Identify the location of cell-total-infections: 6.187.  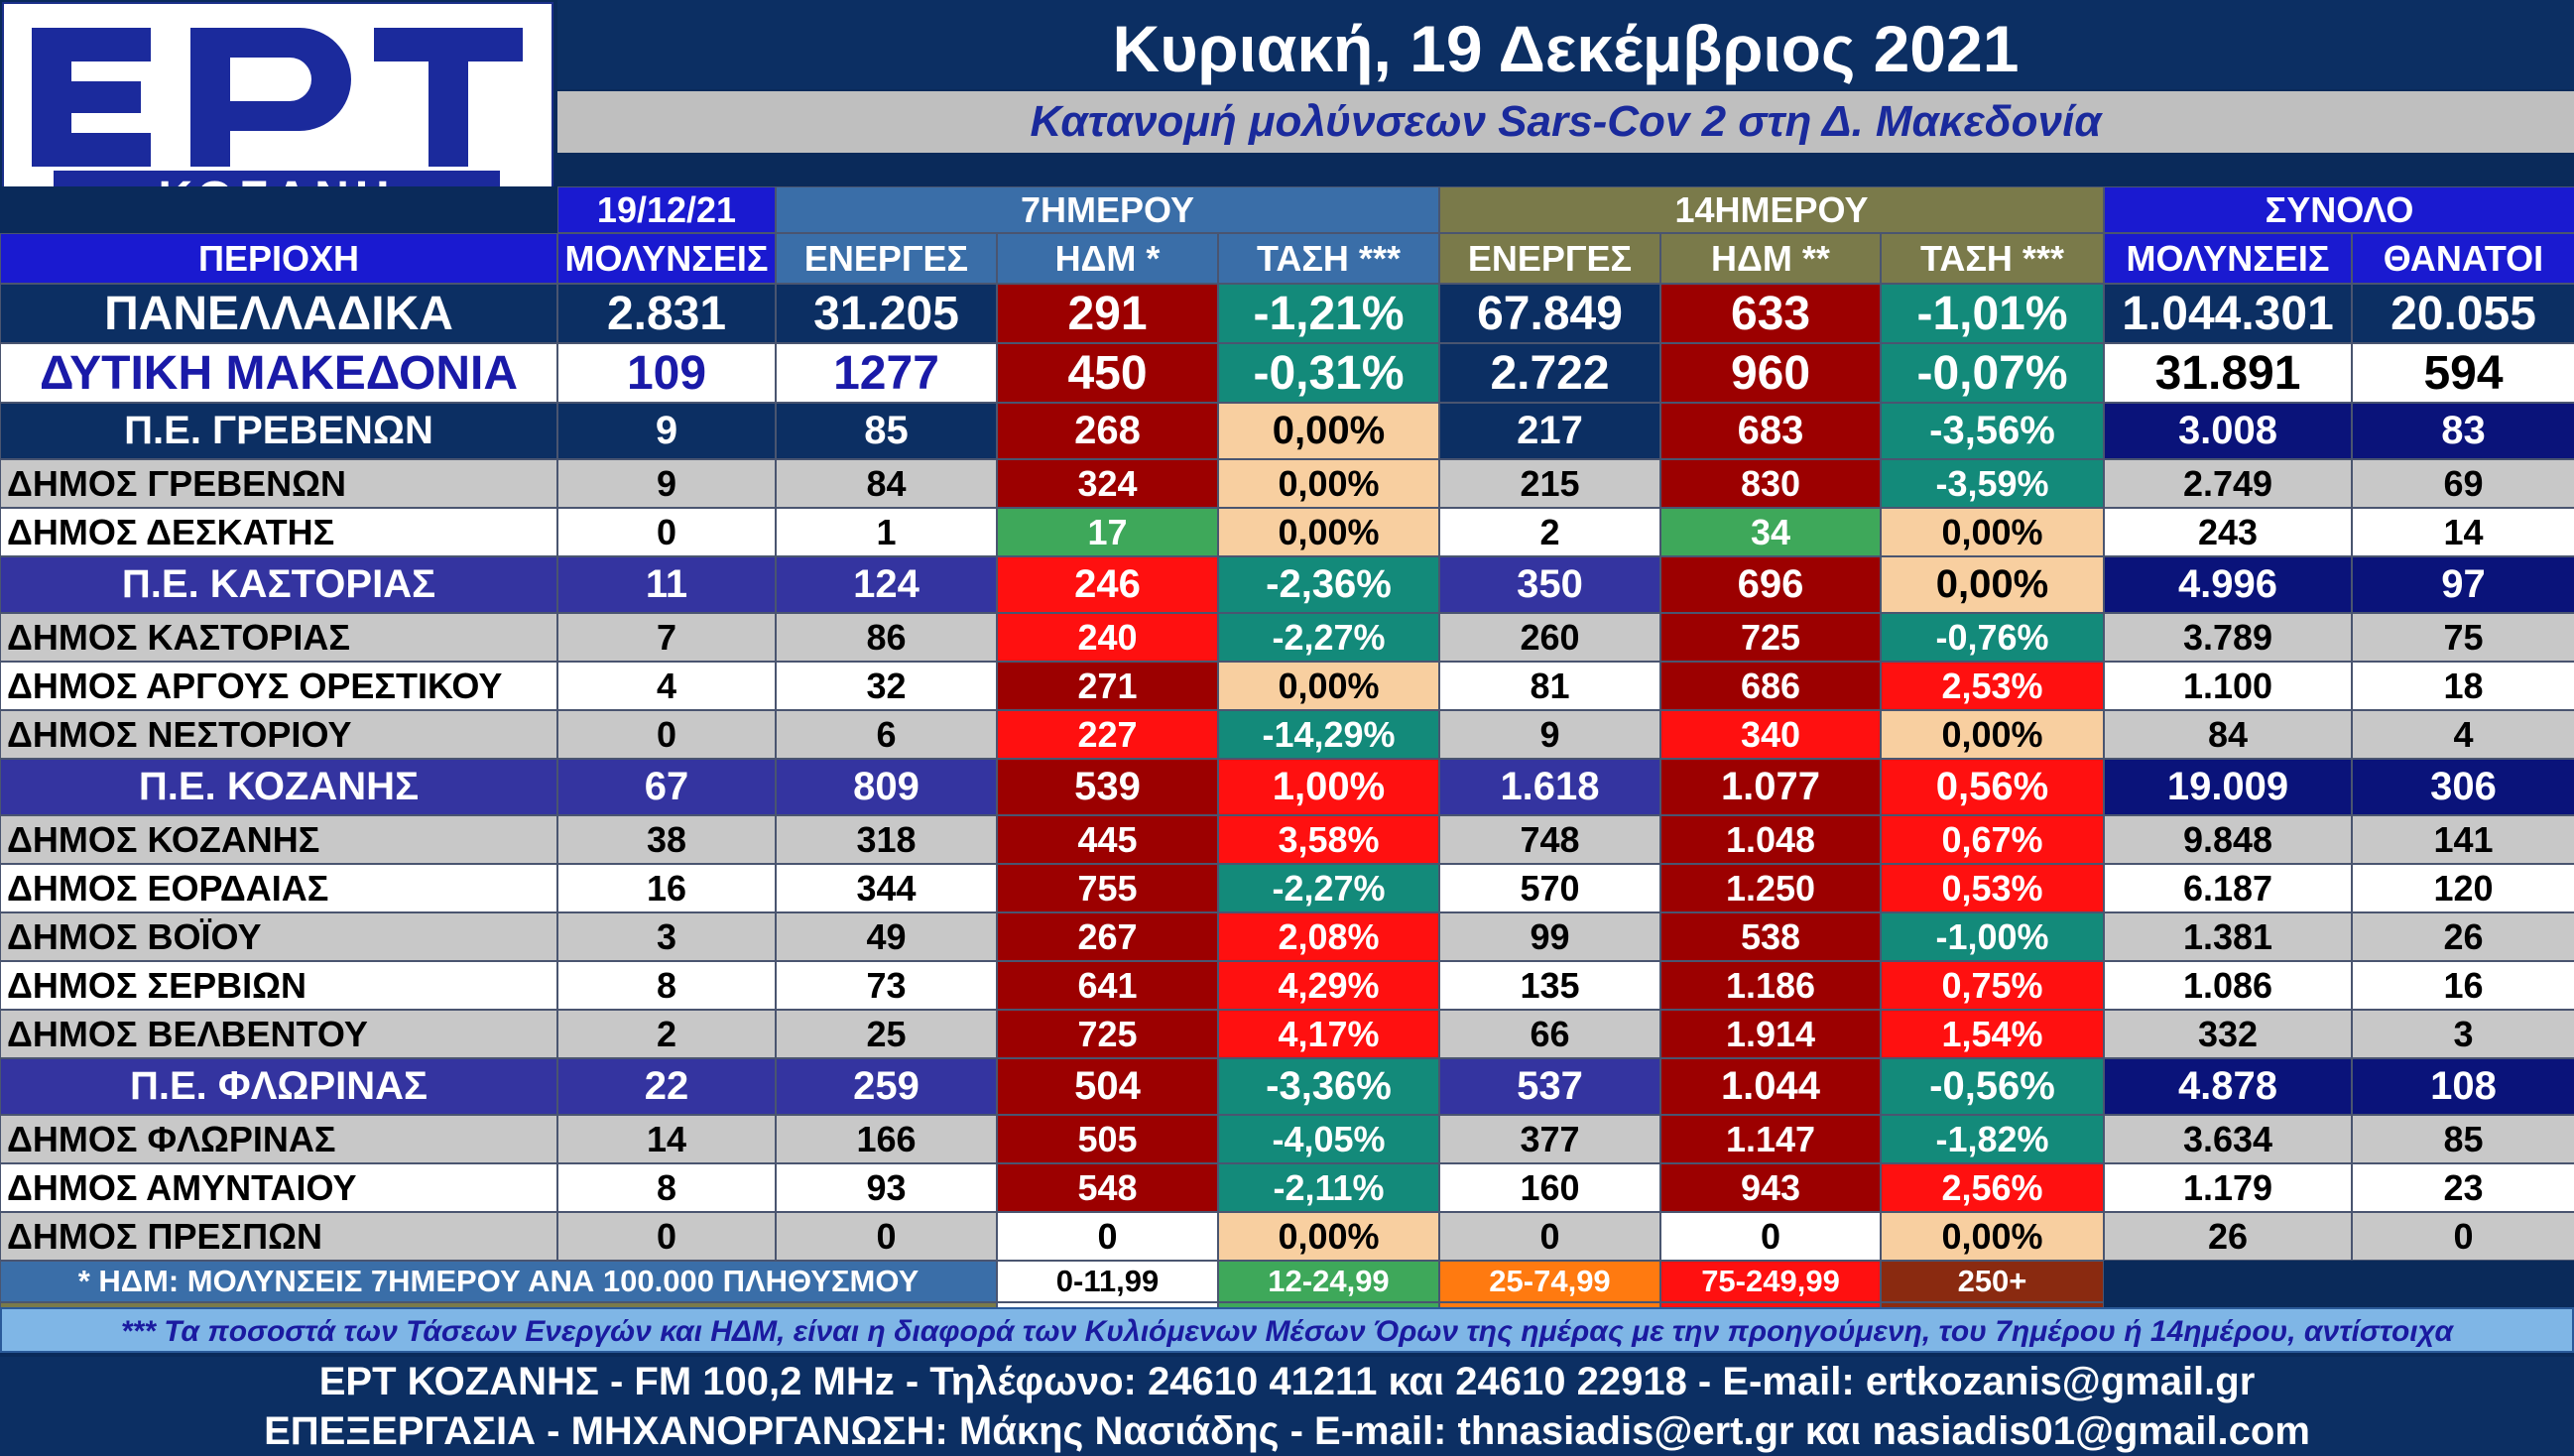
(2228, 888).